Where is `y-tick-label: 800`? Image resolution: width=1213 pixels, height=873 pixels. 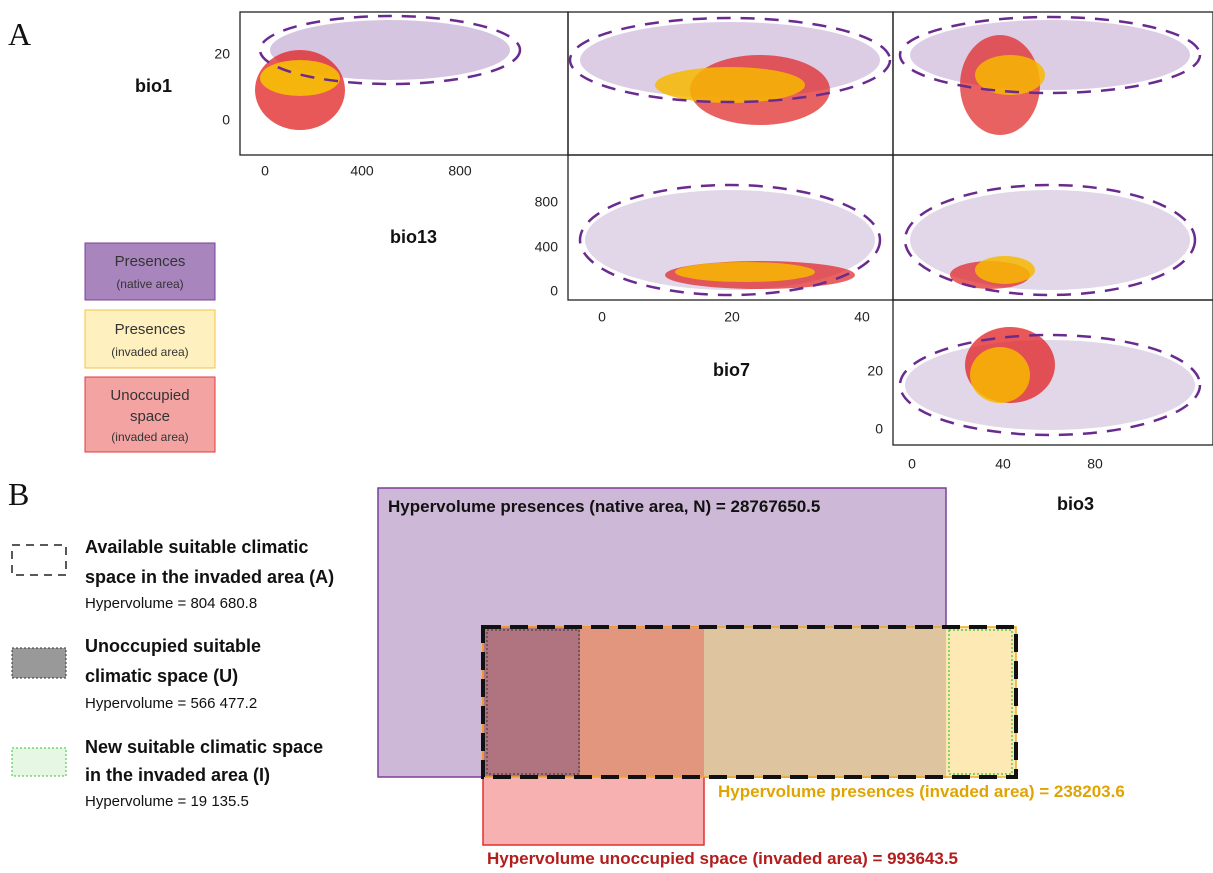 y-tick-label: 800 is located at coordinates (547, 202).